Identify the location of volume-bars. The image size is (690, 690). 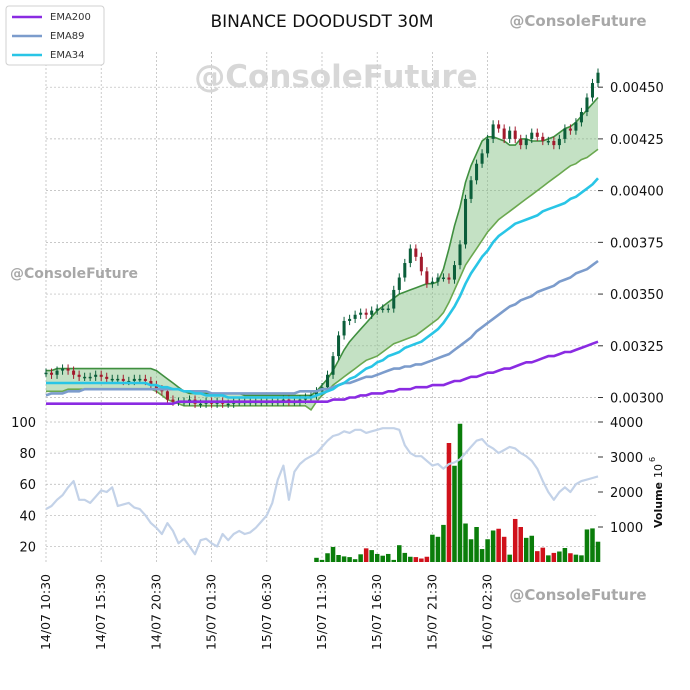
(457, 492).